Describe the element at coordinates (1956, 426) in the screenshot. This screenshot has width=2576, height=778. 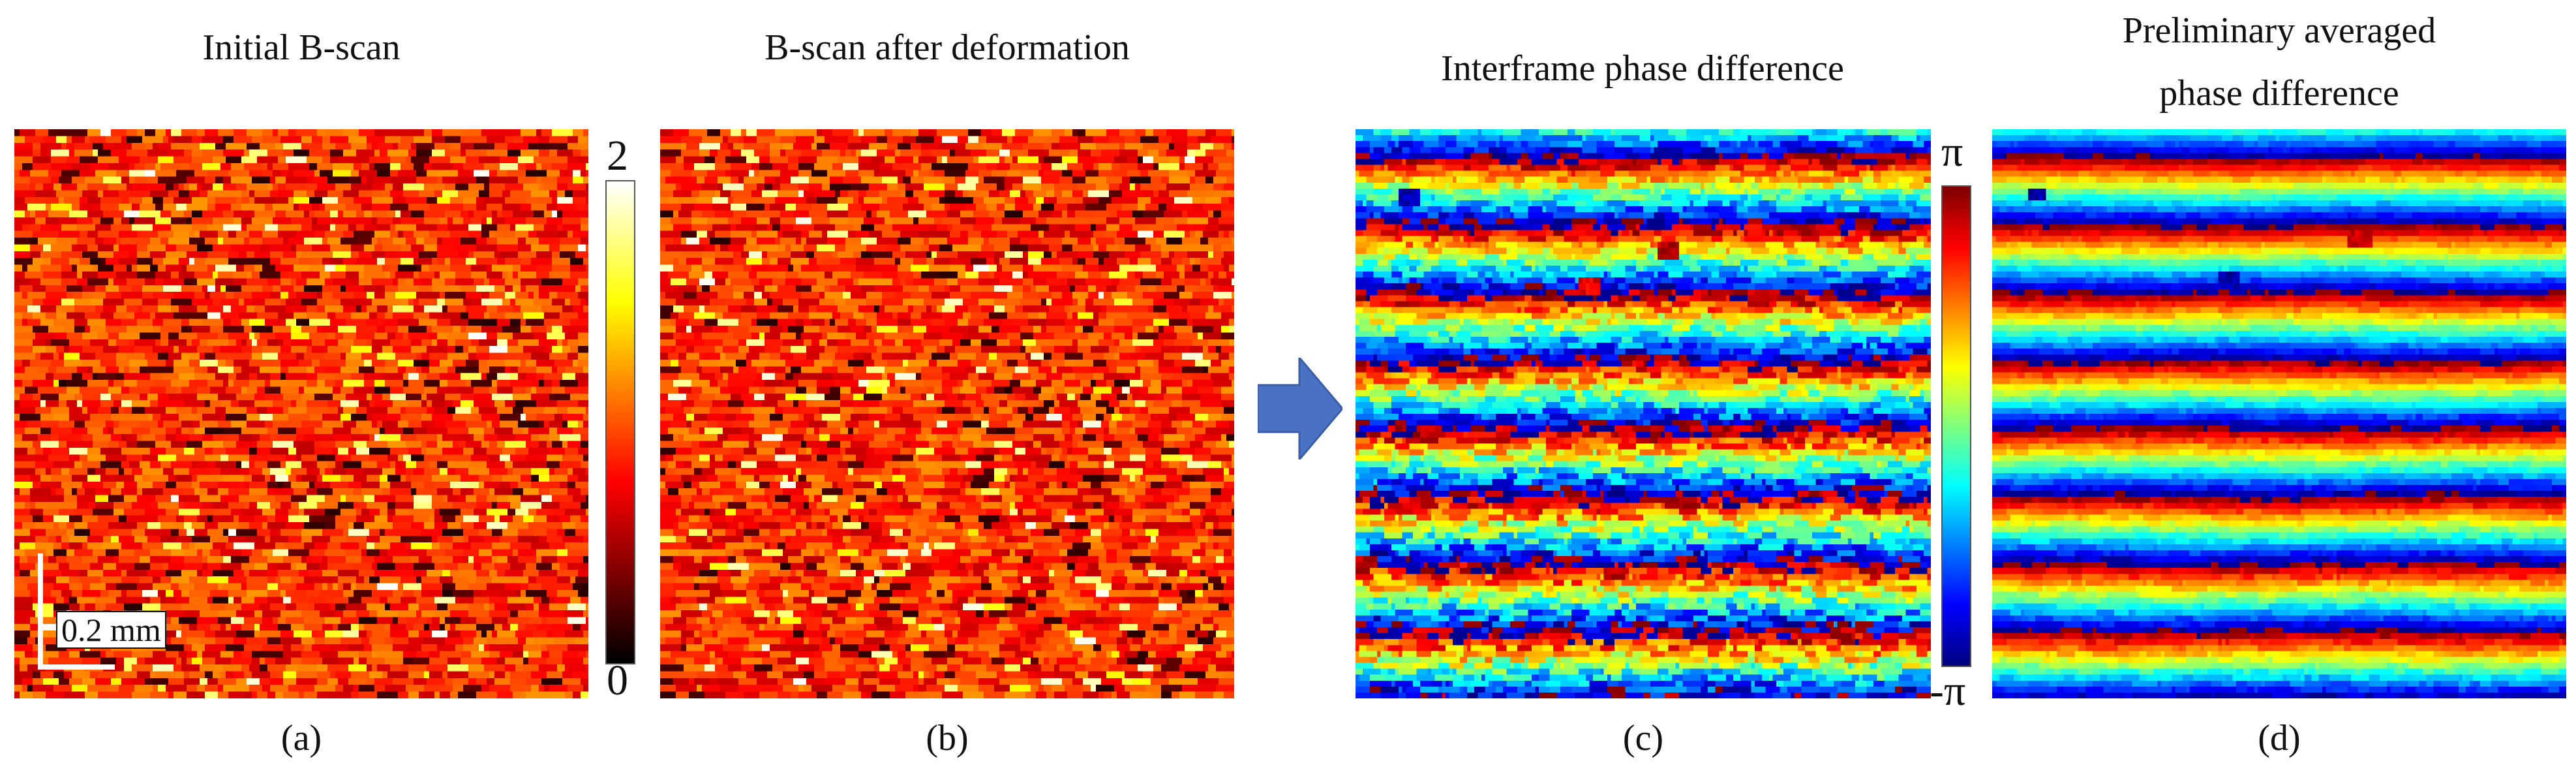
I see `jet-colorbar` at that location.